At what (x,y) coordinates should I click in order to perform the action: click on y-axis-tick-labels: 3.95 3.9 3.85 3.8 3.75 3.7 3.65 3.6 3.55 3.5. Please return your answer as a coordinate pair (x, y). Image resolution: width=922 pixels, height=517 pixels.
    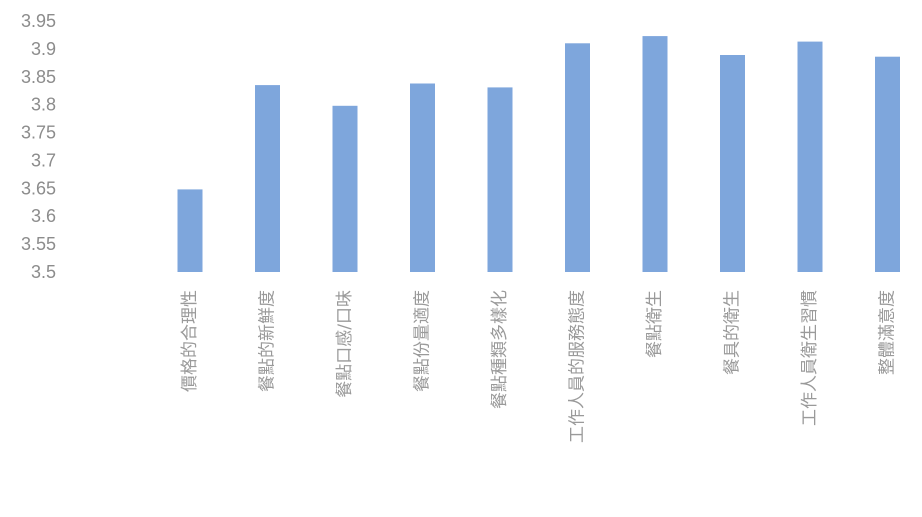
    Looking at the image, I should click on (38, 146).